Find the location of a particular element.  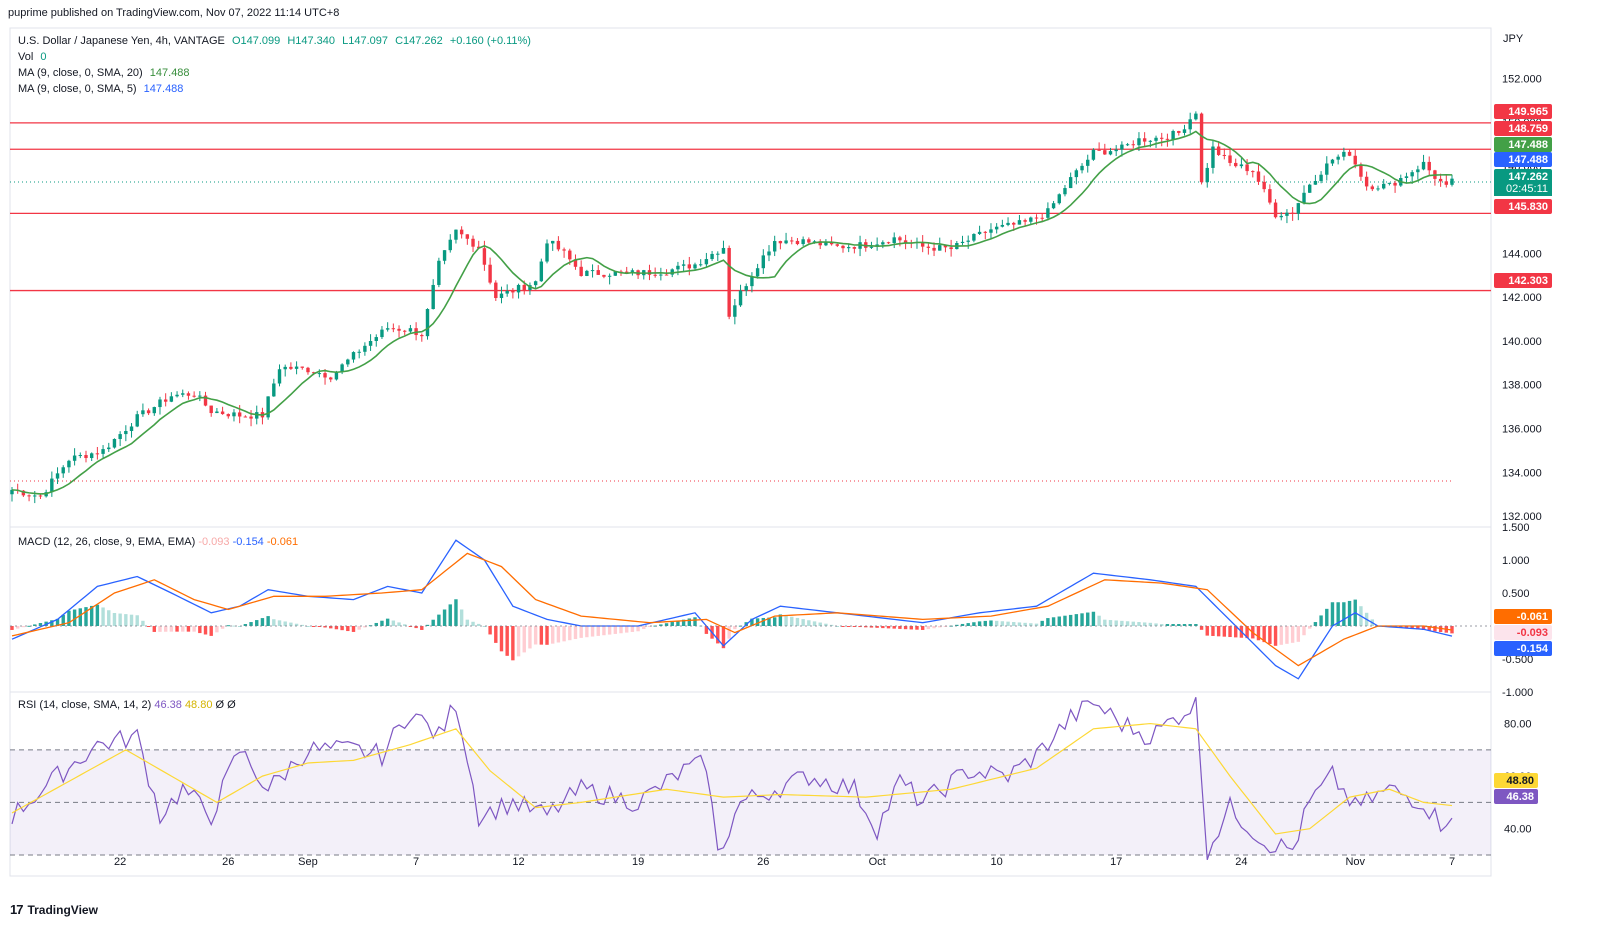

rsi-tick-label: 40.00 is located at coordinates (1518, 830).